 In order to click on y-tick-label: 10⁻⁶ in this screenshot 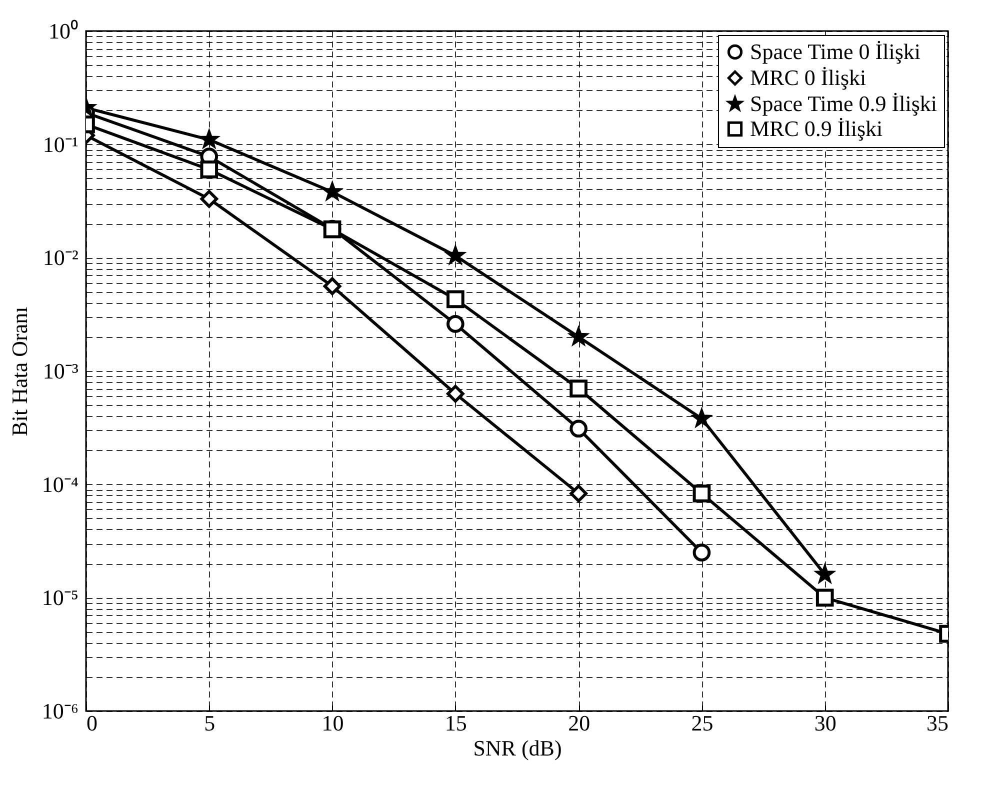, I will do `click(60, 711)`.